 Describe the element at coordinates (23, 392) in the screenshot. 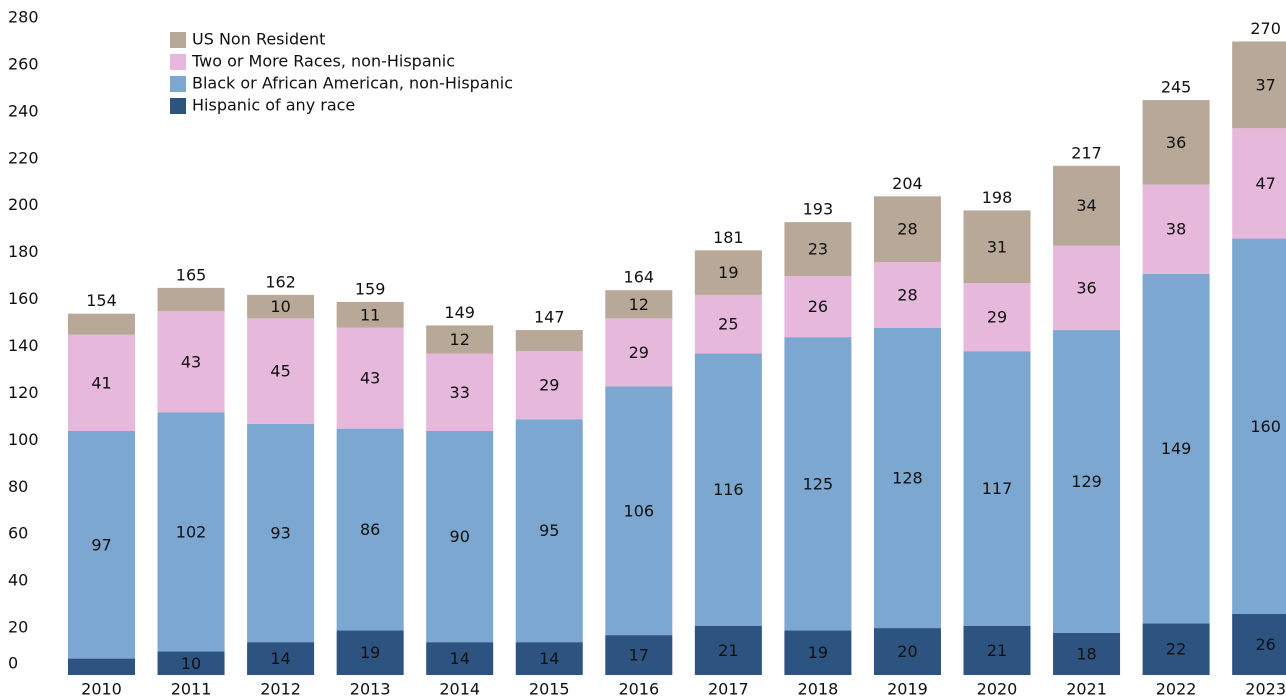

I see `y-tick-label: 120` at that location.